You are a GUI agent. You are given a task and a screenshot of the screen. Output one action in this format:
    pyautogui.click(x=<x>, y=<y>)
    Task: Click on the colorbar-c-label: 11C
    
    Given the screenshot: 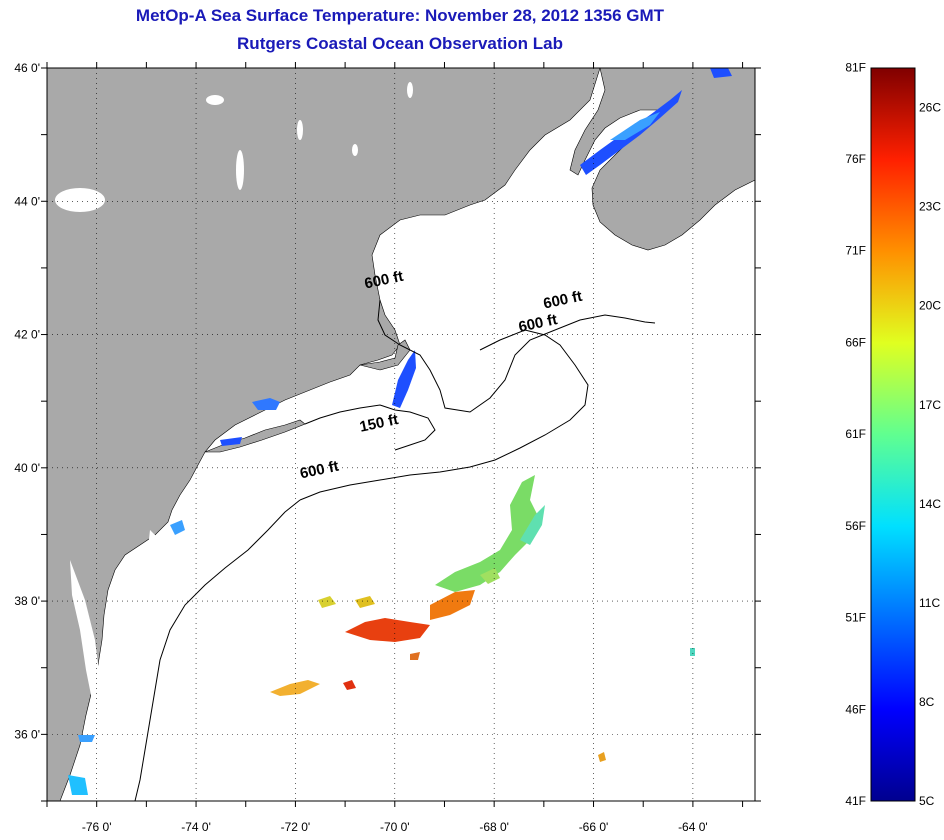 What is the action you would take?
    pyautogui.click(x=929, y=603)
    